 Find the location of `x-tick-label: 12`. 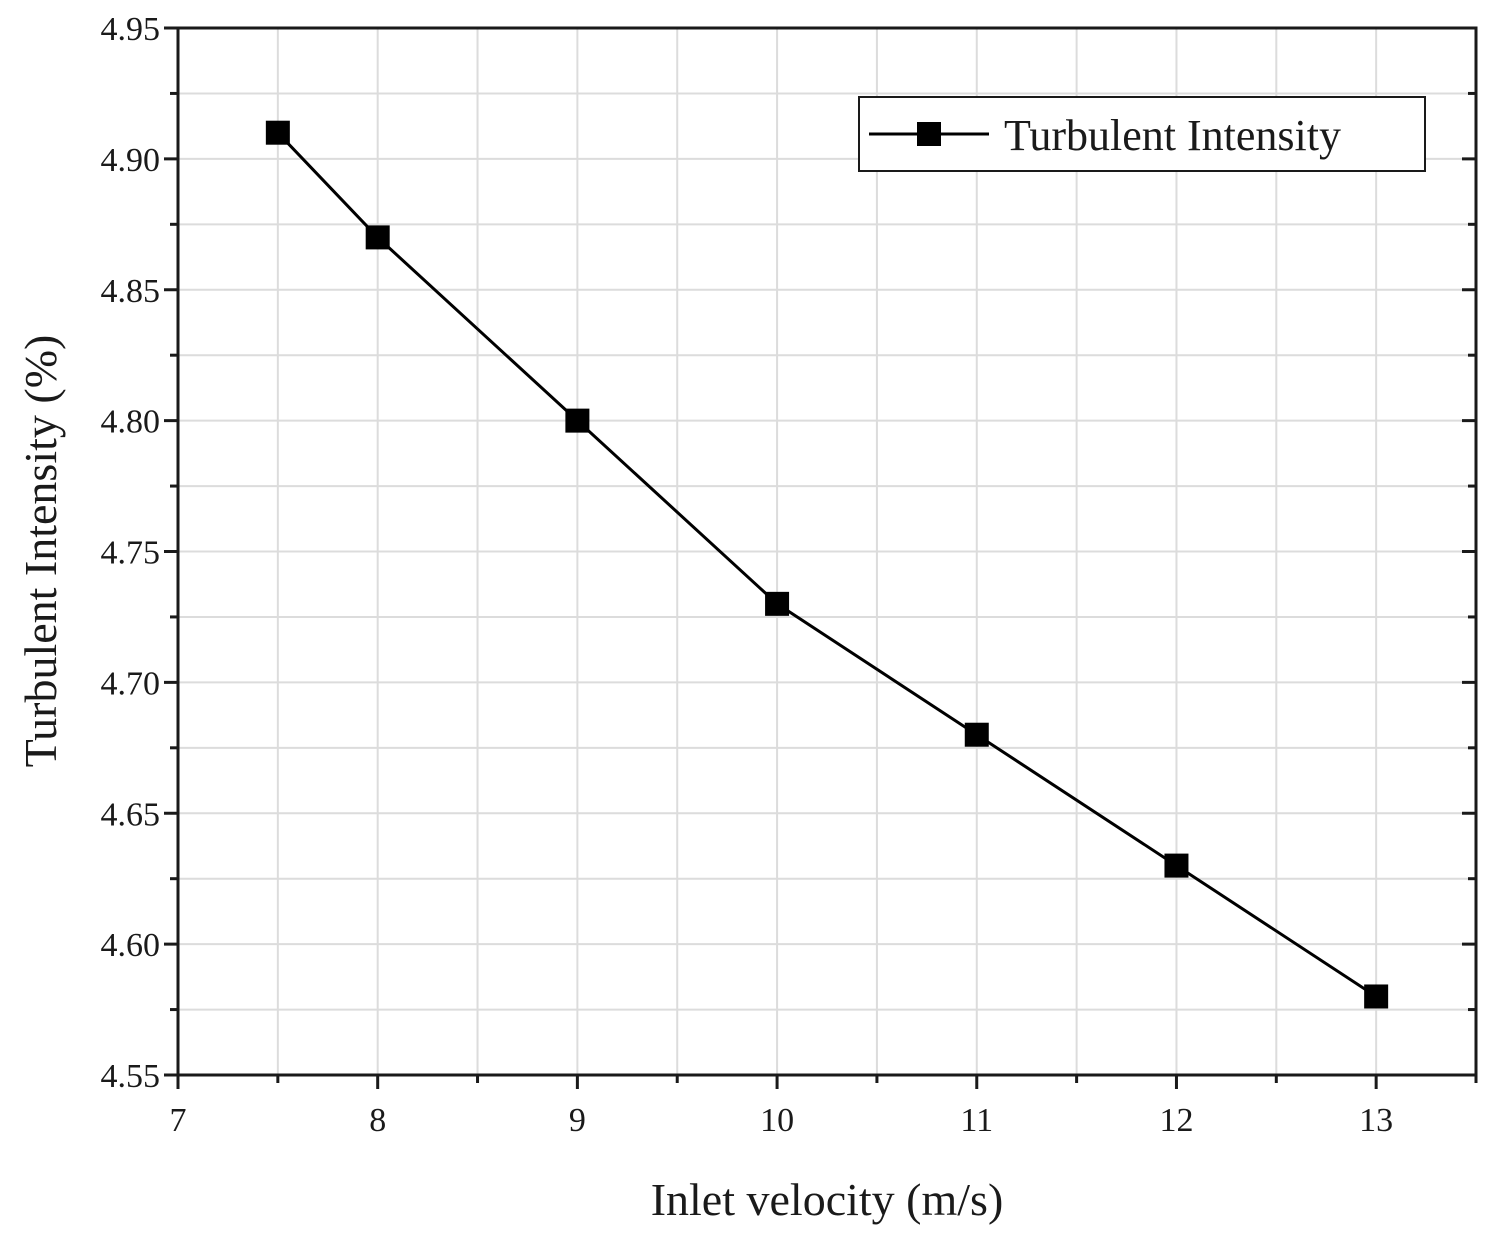

x-tick-label: 12 is located at coordinates (1176, 1120).